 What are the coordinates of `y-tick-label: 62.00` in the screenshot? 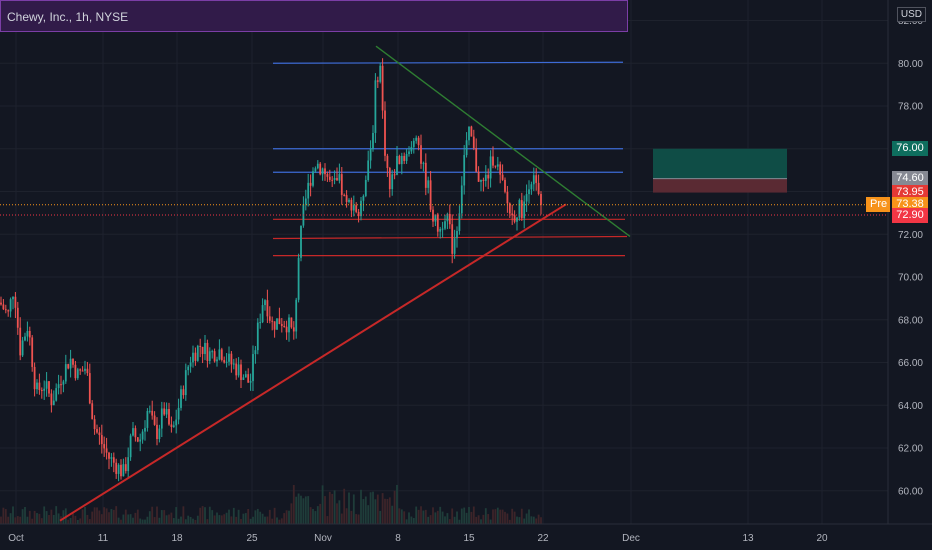 It's located at (910, 449).